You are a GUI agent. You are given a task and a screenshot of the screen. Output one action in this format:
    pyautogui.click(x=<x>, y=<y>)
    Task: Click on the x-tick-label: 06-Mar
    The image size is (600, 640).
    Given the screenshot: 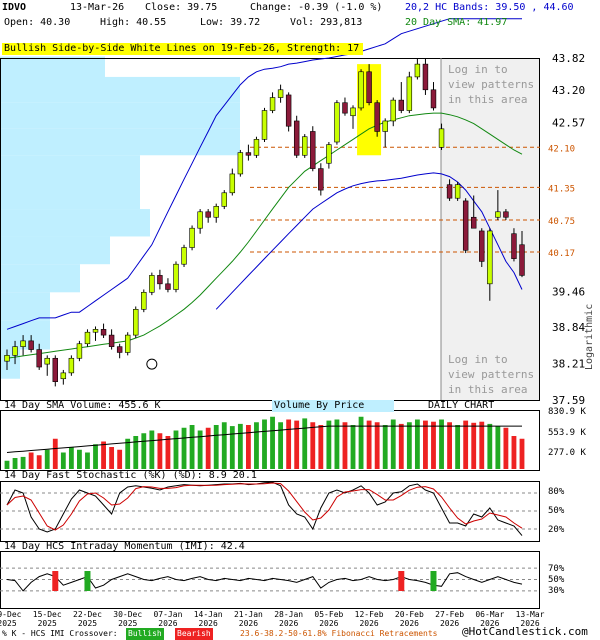 What is the action you would take?
    pyautogui.click(x=489, y=614)
    